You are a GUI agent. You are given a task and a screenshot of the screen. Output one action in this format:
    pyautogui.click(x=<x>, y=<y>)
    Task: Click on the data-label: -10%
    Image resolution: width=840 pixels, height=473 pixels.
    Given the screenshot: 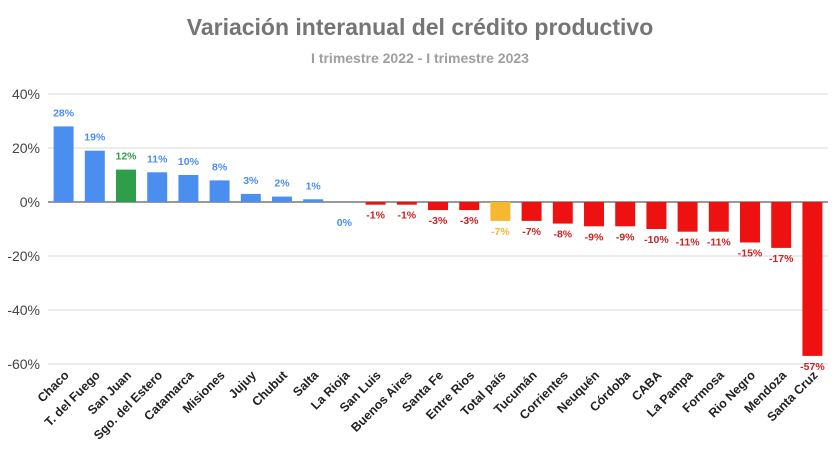 What is the action you would take?
    pyautogui.click(x=656, y=240)
    